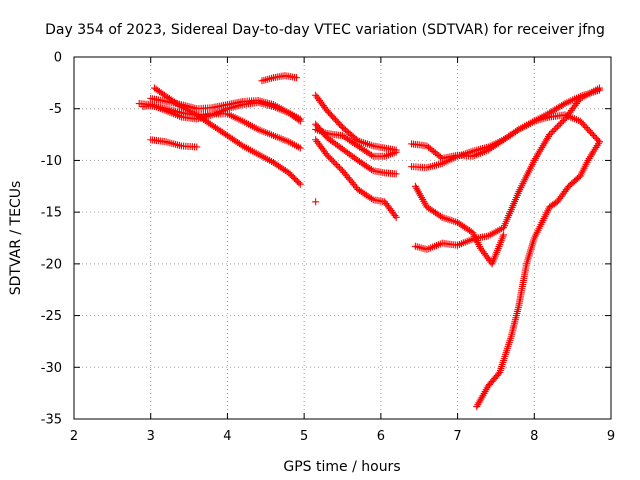 The image size is (640, 480). I want to click on y-tick-label: 0, so click(58, 58).